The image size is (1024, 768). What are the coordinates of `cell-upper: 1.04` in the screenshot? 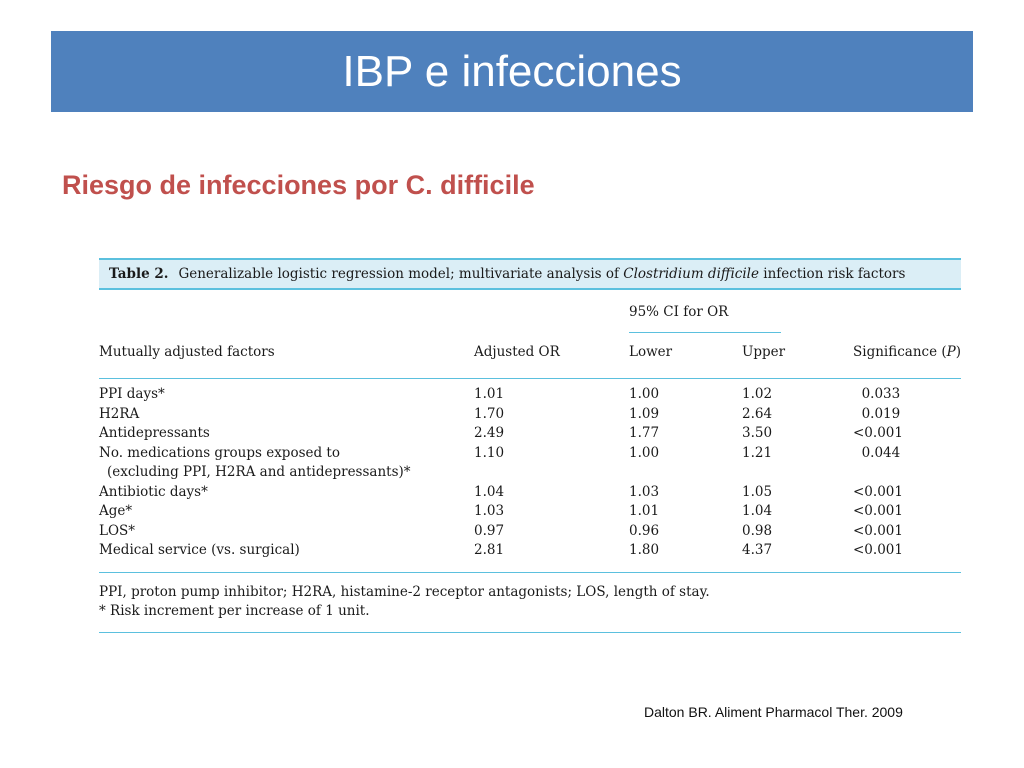 It's located at (757, 511).